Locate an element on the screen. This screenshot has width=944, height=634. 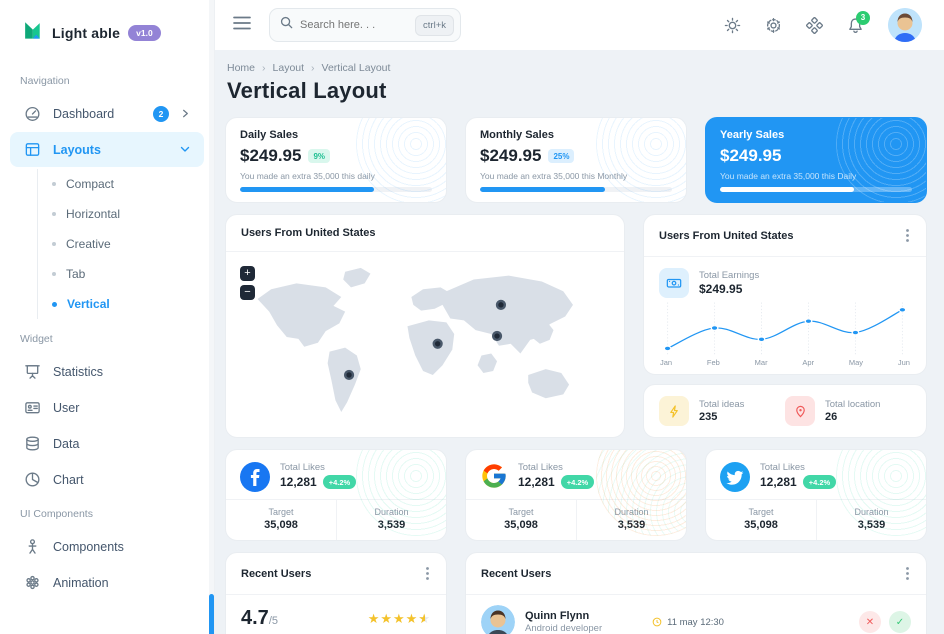
sidebar-item-label: Data is located at coordinates (66, 443).